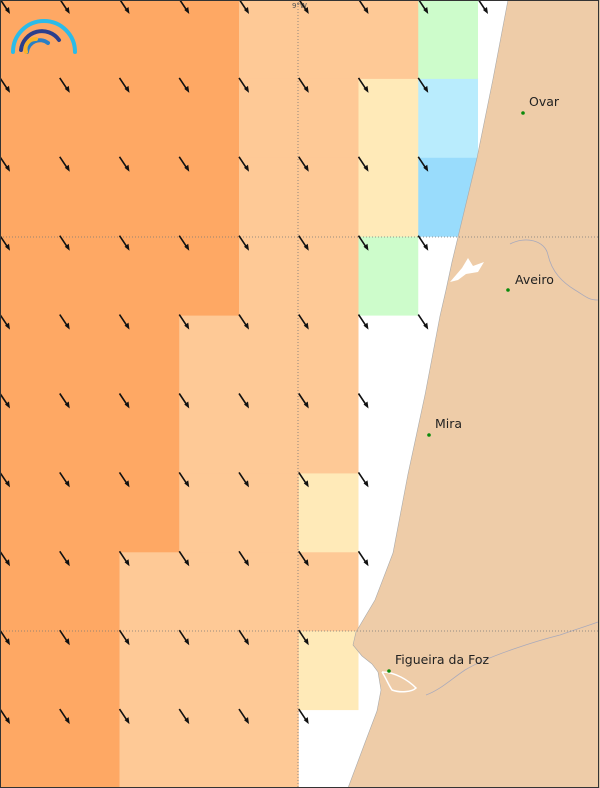  Describe the element at coordinates (448, 423) in the screenshot. I see `city-label: Mira` at that location.